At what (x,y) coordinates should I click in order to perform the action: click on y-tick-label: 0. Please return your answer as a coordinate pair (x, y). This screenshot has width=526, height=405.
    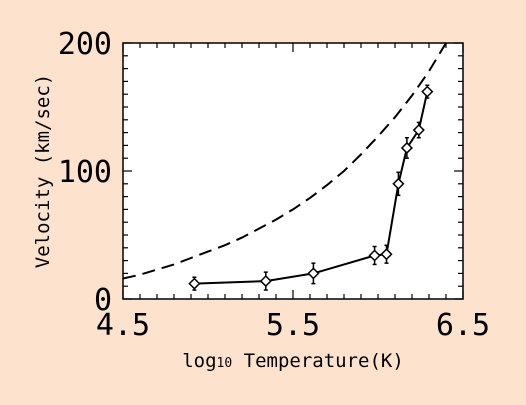
    Looking at the image, I should click on (103, 300).